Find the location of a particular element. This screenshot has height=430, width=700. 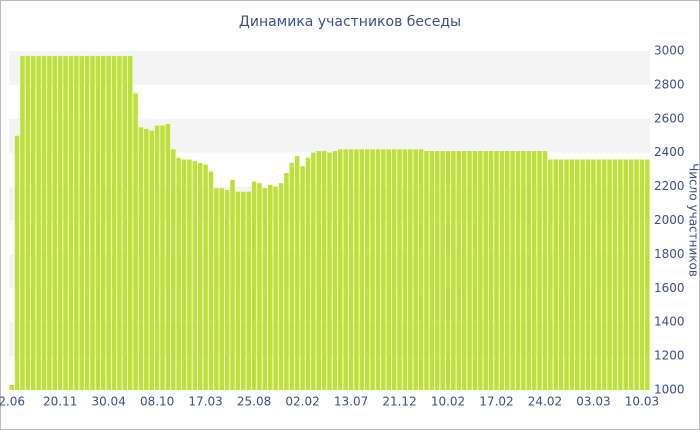

x-tick-label: 20.11 is located at coordinates (60, 402).